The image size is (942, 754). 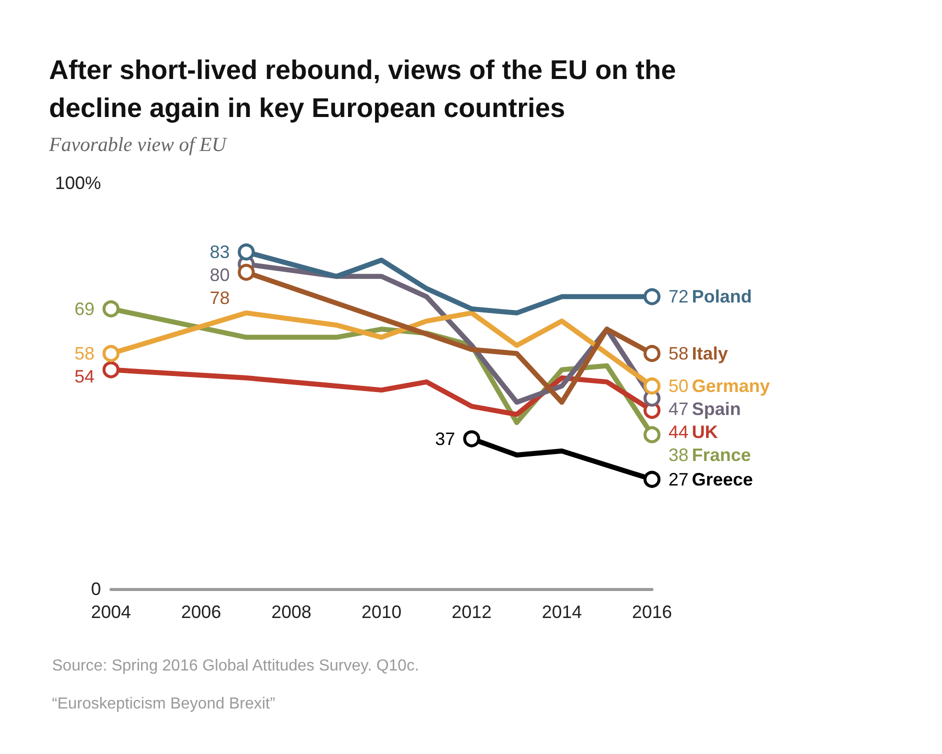 What do you see at coordinates (472, 612) in the screenshot?
I see `x-tick-label: 2012` at bounding box center [472, 612].